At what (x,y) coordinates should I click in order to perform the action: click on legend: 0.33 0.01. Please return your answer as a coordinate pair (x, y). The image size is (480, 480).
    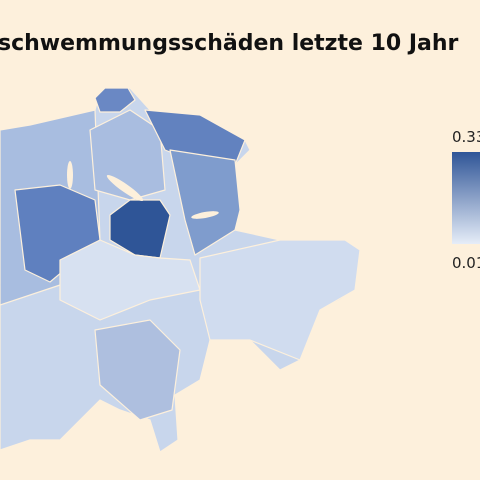
    Looking at the image, I should click on (466, 200).